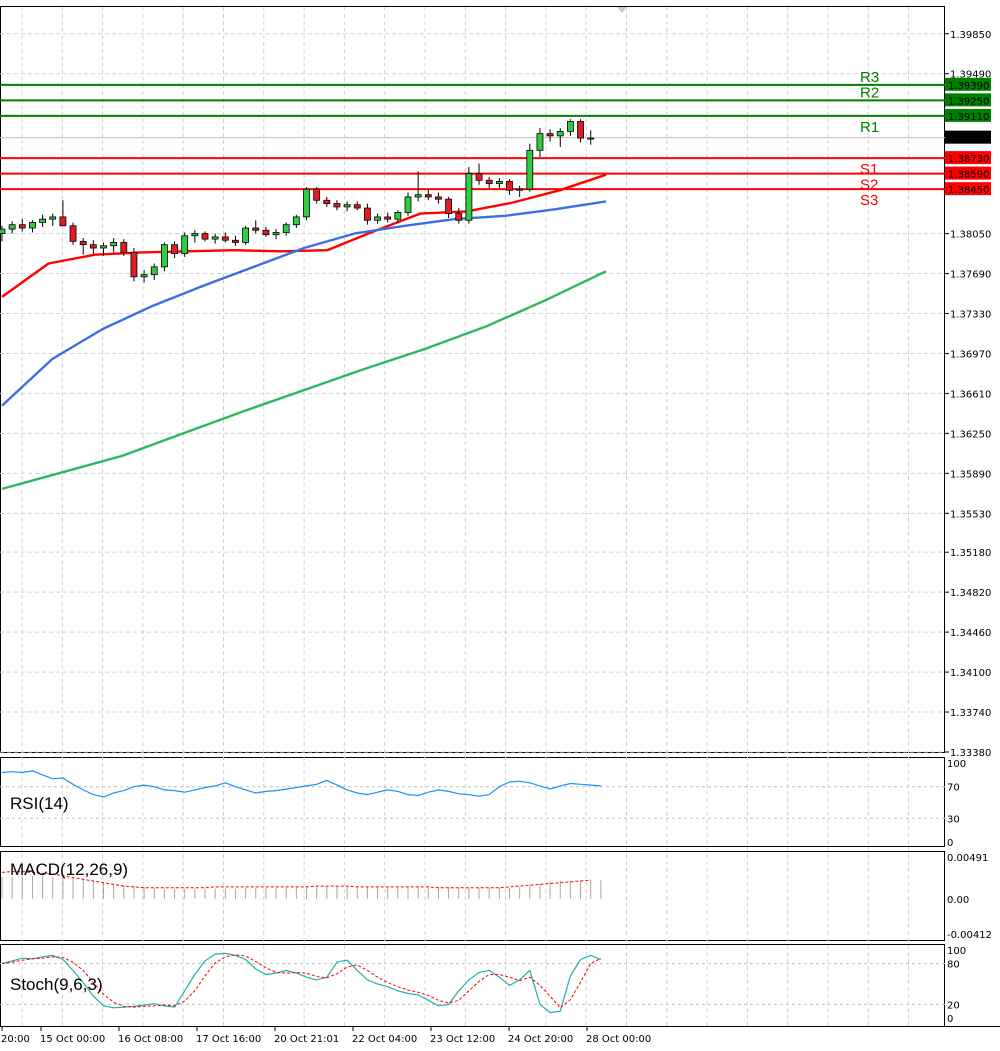  Describe the element at coordinates (970, 75) in the screenshot. I see `price-tick-label: 1.39490` at that location.